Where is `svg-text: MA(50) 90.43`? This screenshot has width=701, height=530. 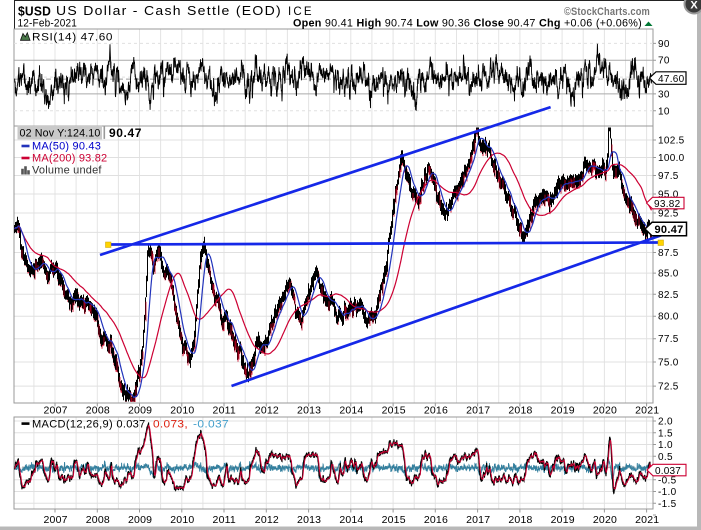 svg-text: MA(50) 90.43 is located at coordinates (66, 147).